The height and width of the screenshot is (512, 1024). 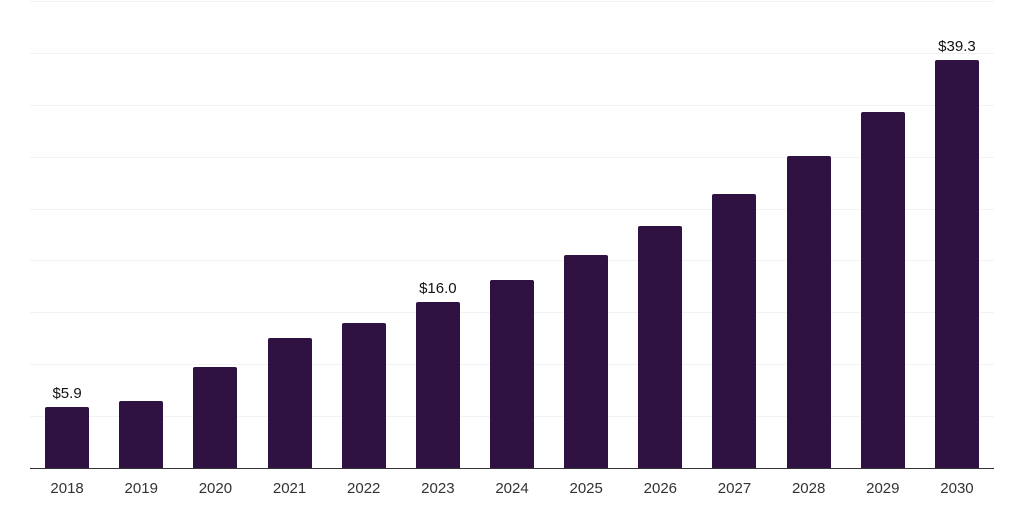 What do you see at coordinates (734, 331) in the screenshot?
I see `bar-2027` at bounding box center [734, 331].